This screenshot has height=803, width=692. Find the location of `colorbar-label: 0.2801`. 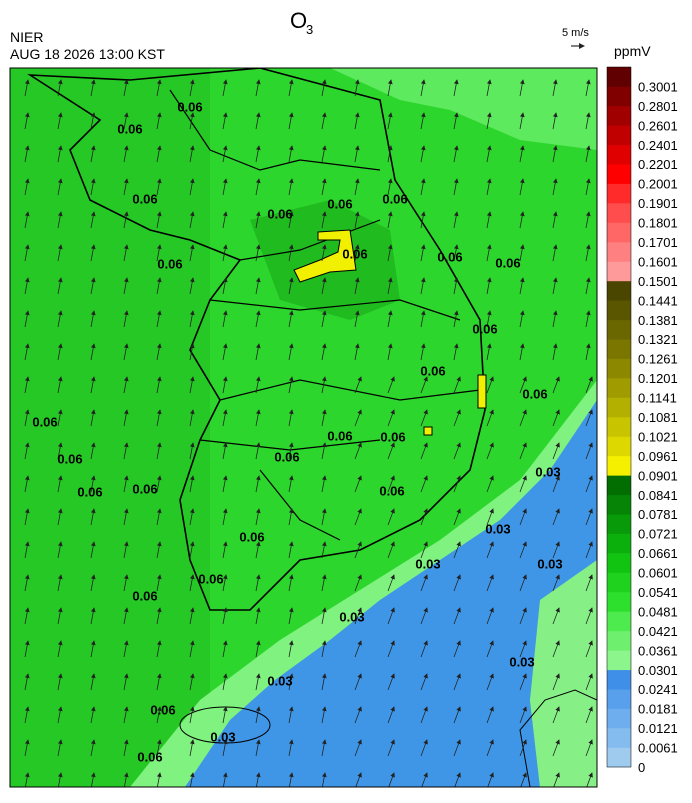

colorbar-label: 0.2801 is located at coordinates (658, 106).